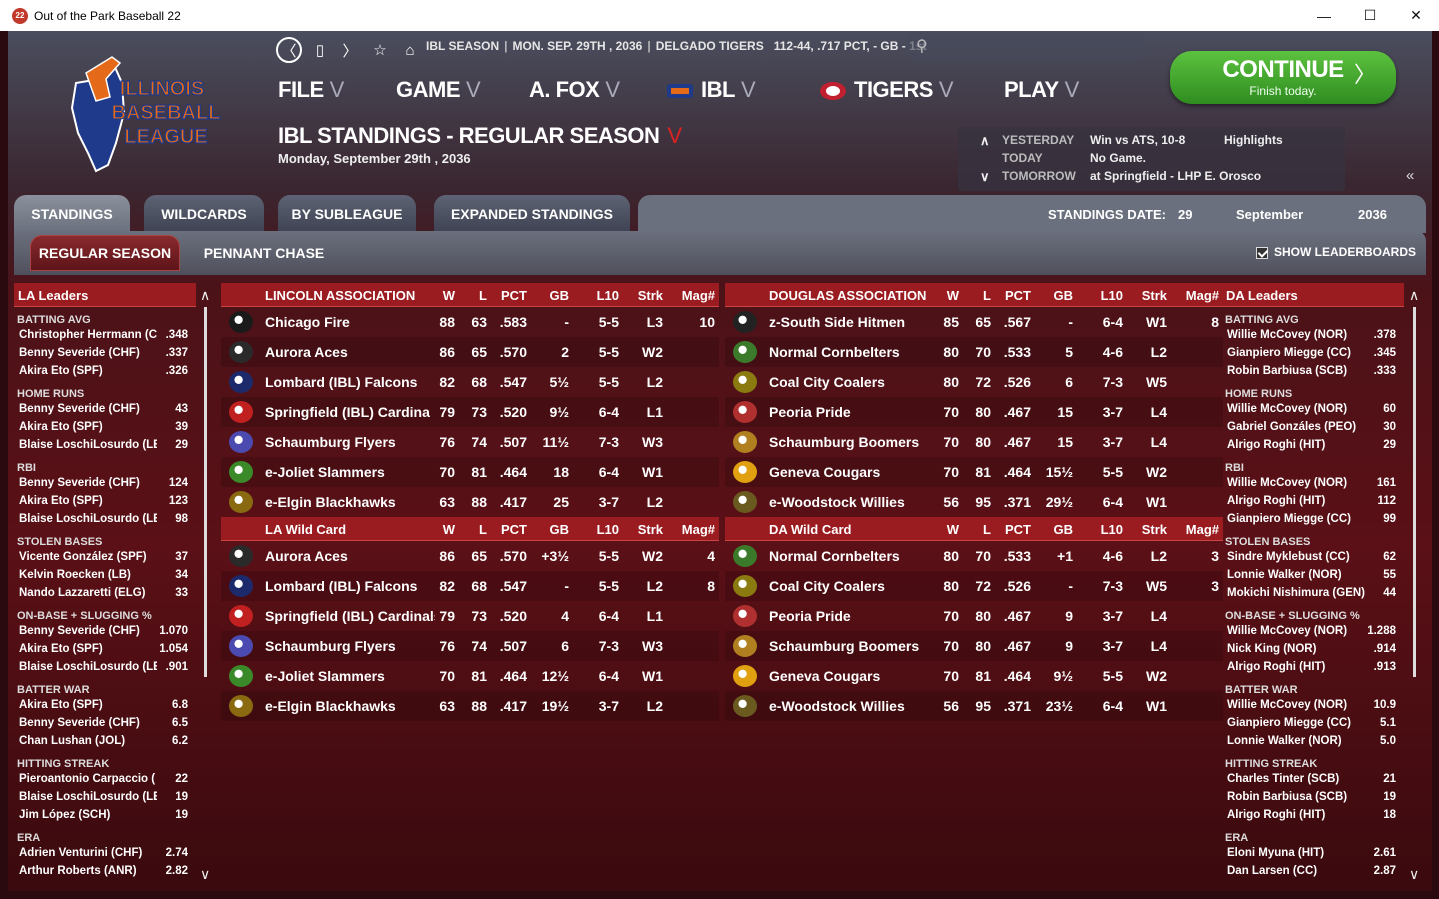 This screenshot has height=899, width=1439. Describe the element at coordinates (483, 529) in the screenshot. I see `column-header-l: L` at that location.